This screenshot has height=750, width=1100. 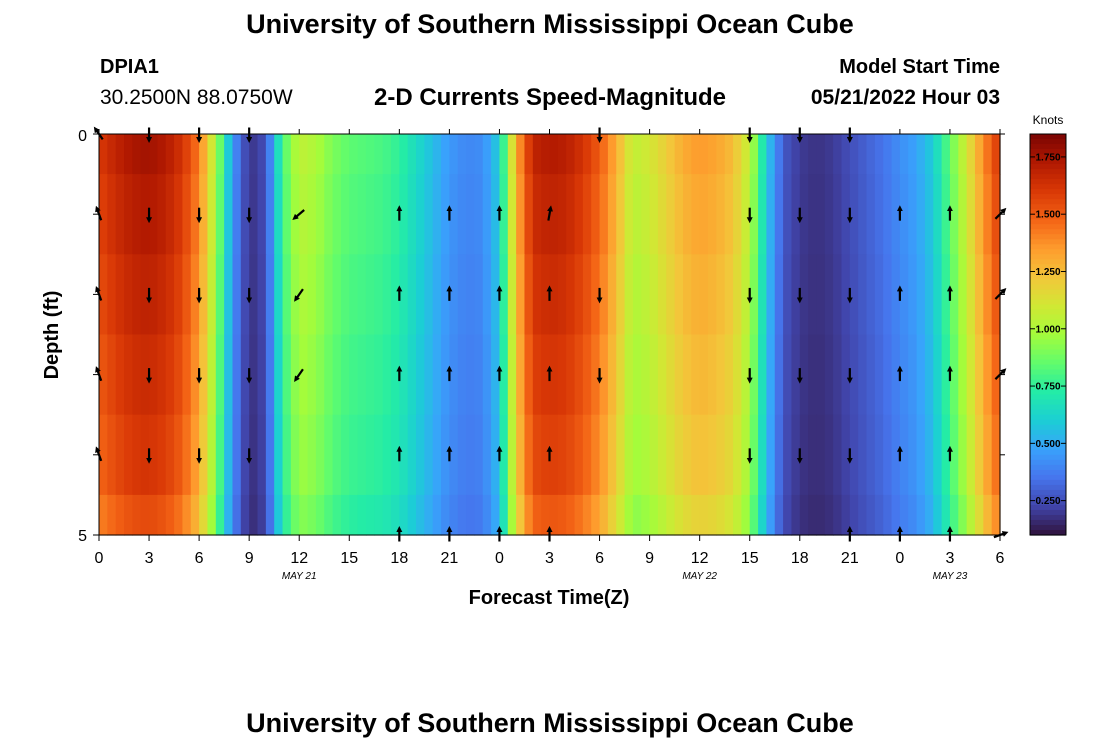 I want to click on x-tick-label: 21, so click(x=850, y=558).